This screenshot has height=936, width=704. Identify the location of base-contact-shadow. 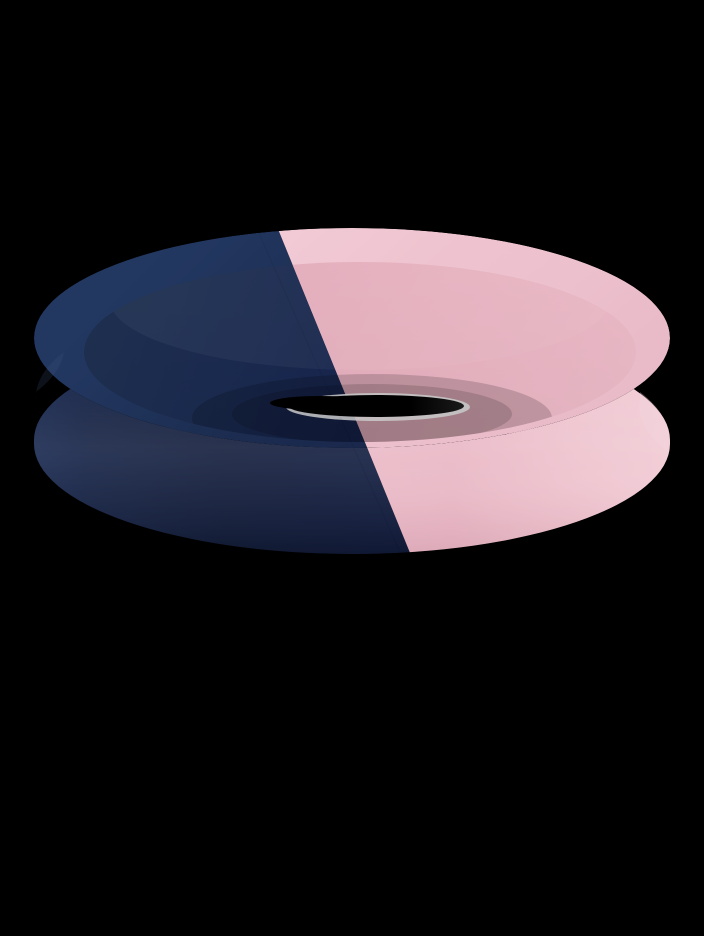
(352, 648).